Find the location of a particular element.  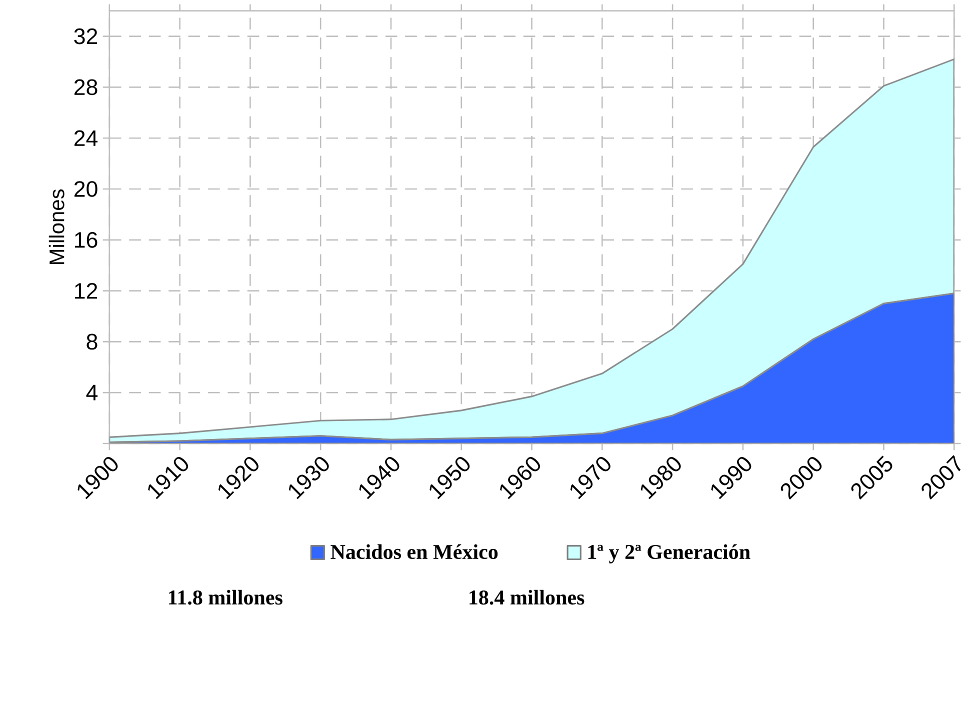

y-tick-label: 4 is located at coordinates (92, 392).